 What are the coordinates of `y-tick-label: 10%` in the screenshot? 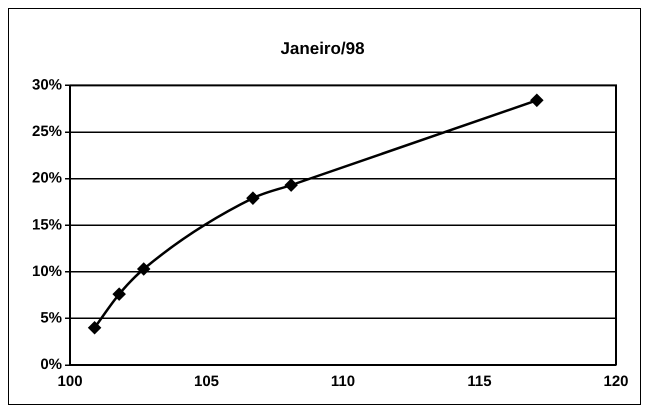 It's located at (47, 271).